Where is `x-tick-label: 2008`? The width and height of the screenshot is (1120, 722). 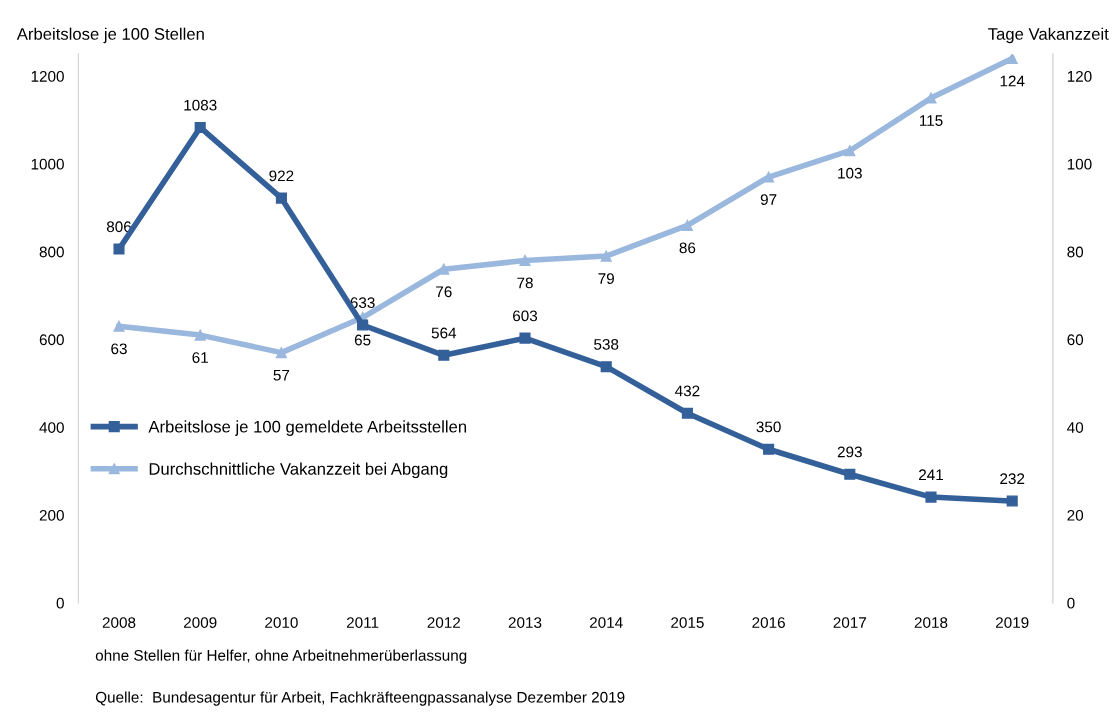
x-tick-label: 2008 is located at coordinates (119, 622).